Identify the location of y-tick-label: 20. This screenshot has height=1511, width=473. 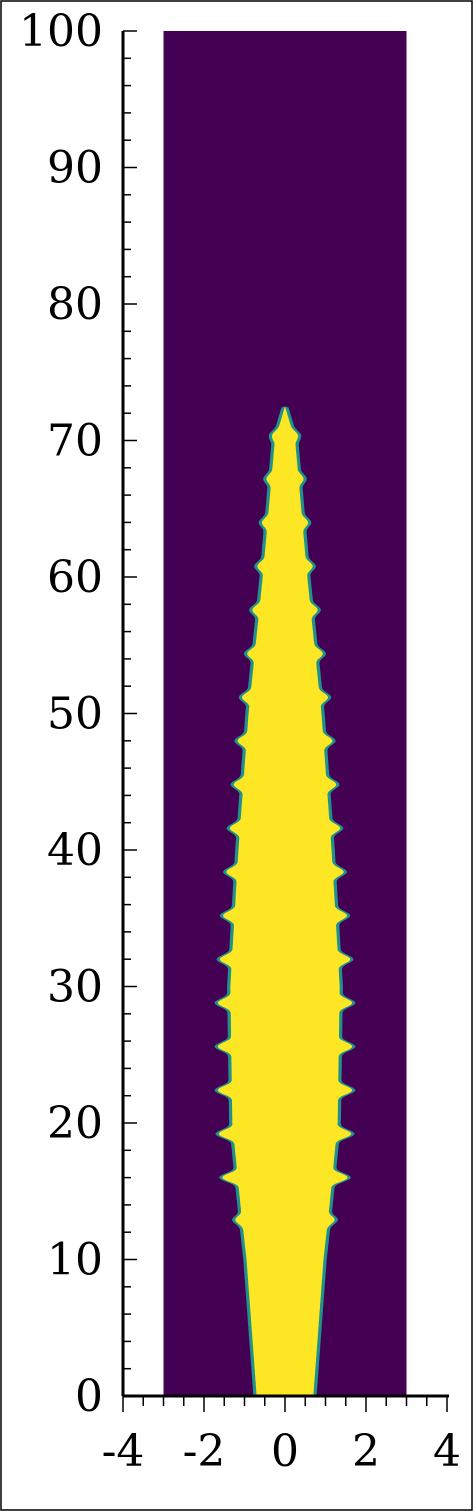
(75, 1123).